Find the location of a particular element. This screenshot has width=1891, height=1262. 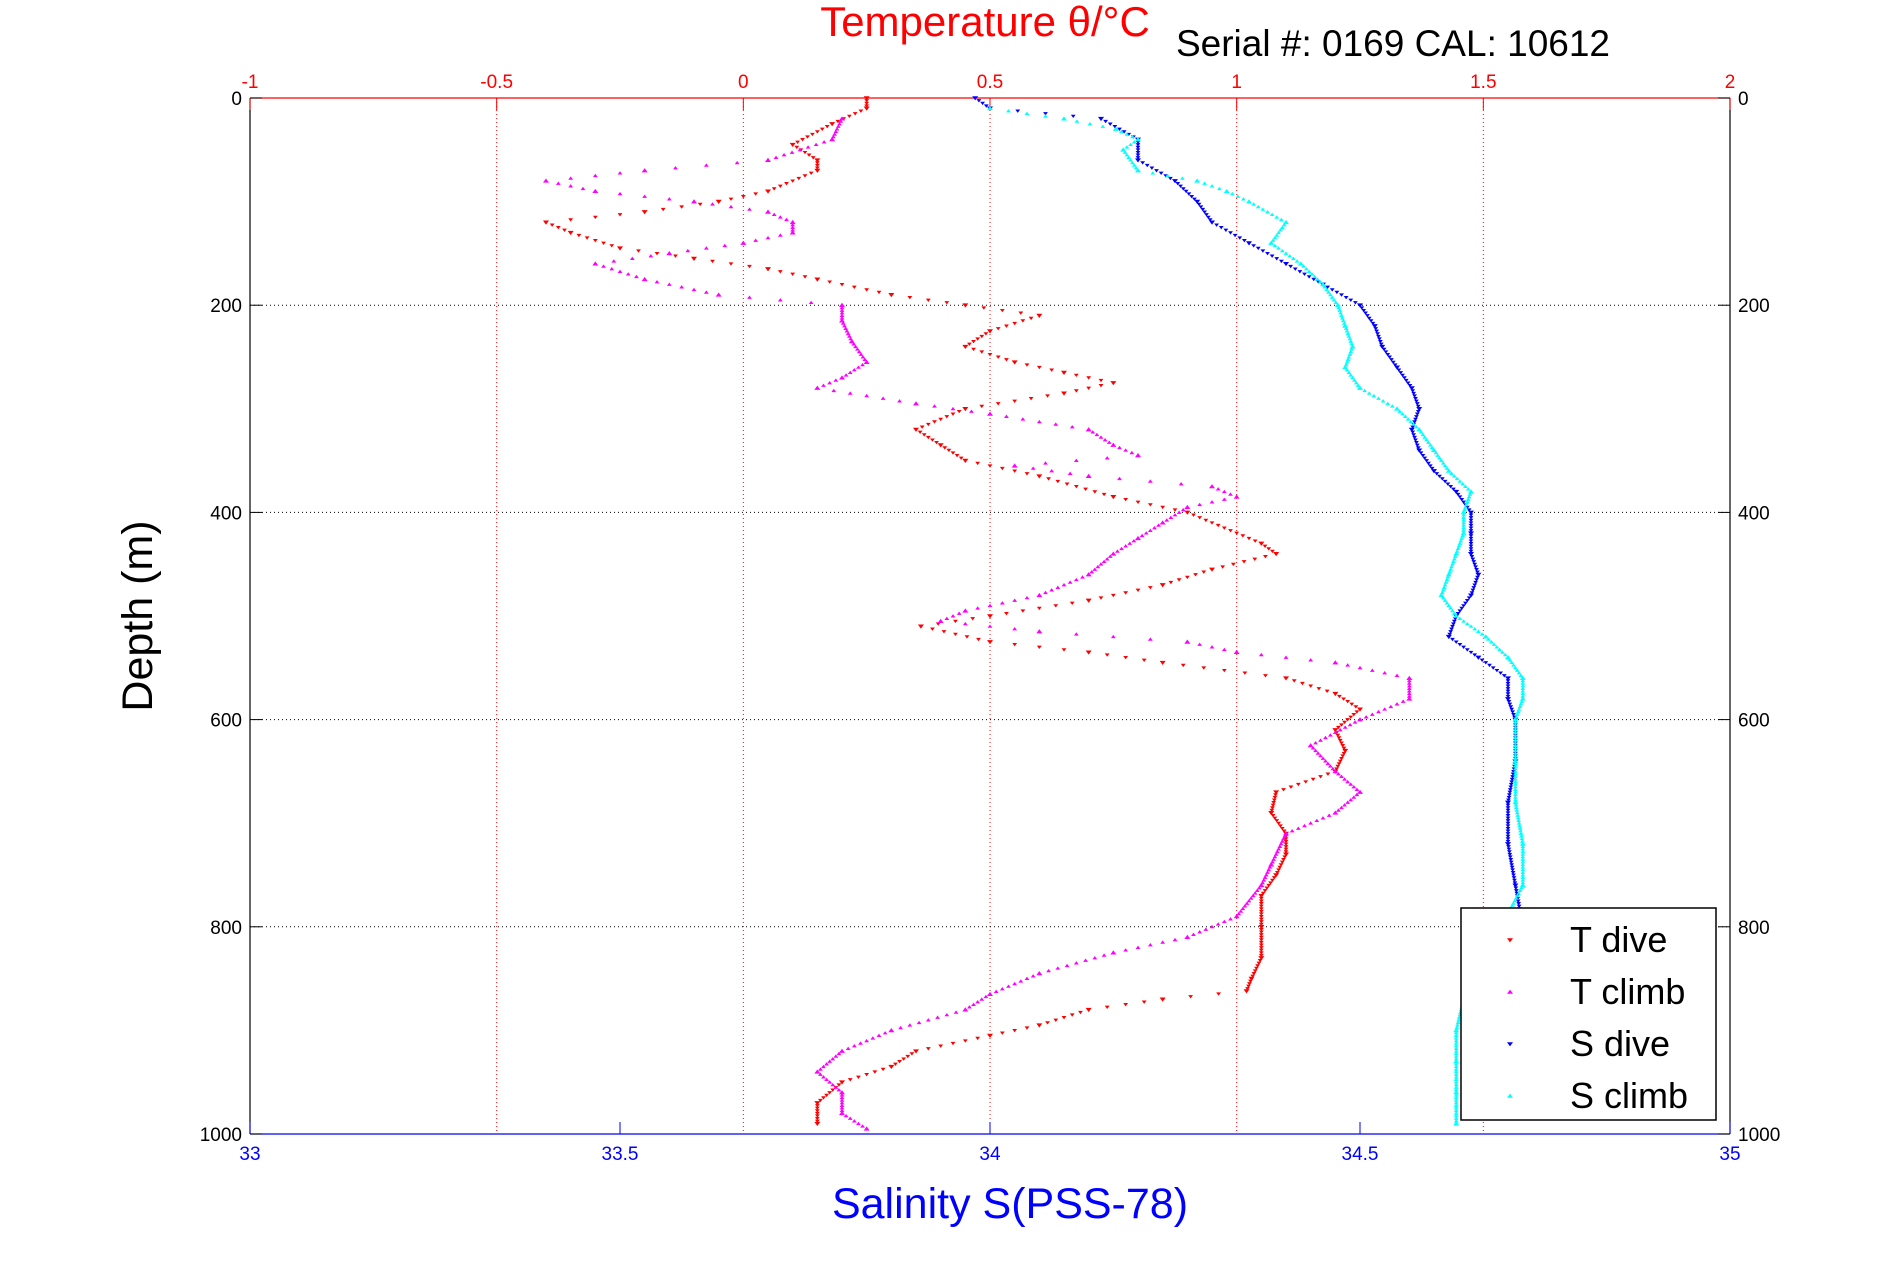

right-tick-label: 200 is located at coordinates (1754, 306).